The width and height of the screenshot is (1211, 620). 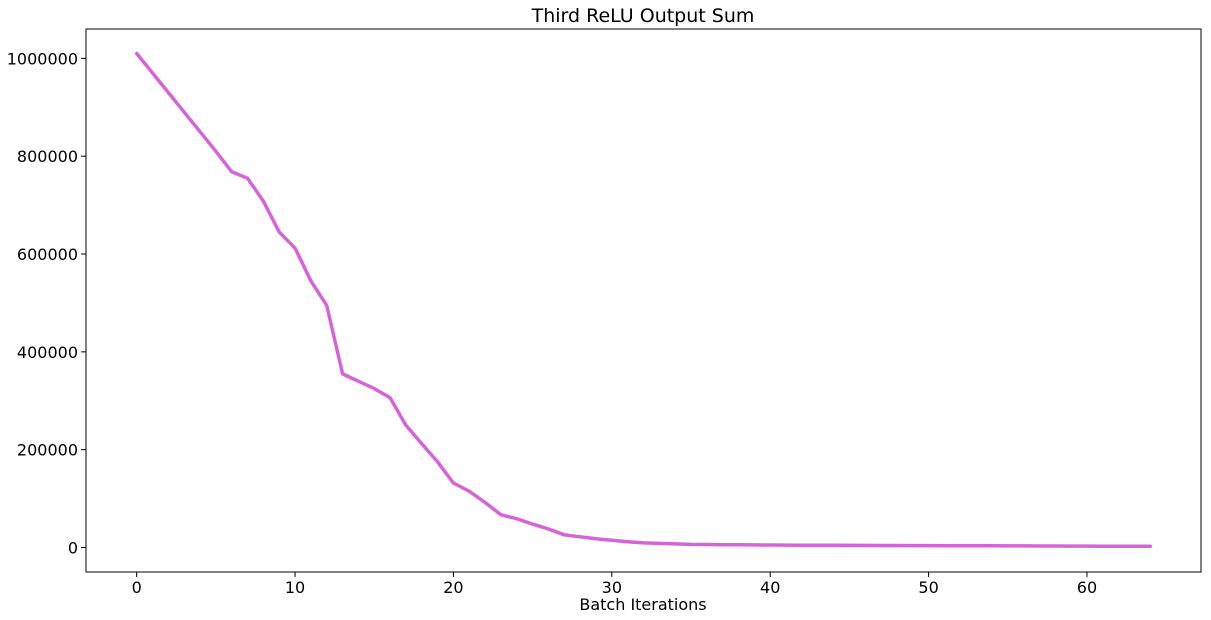 What do you see at coordinates (612, 587) in the screenshot?
I see `x-tick-label: 30` at bounding box center [612, 587].